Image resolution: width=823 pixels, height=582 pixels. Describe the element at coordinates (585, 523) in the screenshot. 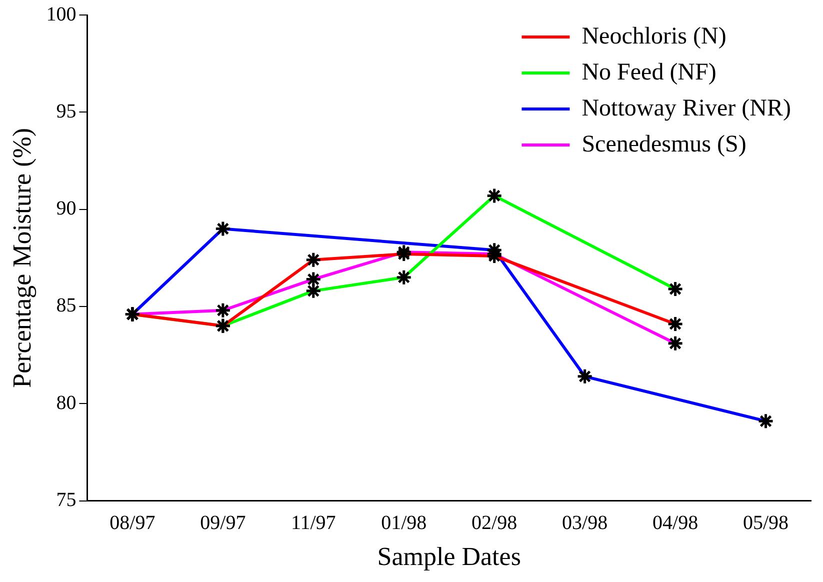

I see `x-tick-label: 03/98` at that location.